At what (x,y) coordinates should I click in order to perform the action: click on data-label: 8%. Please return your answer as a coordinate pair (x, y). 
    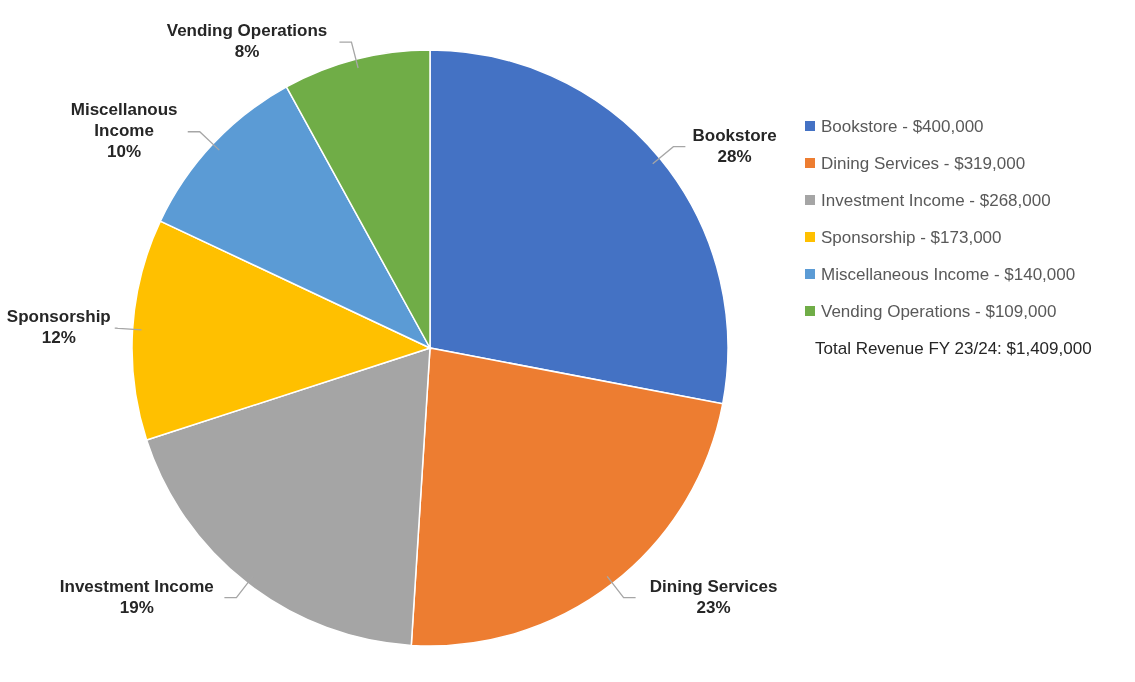
    Looking at the image, I should click on (247, 52).